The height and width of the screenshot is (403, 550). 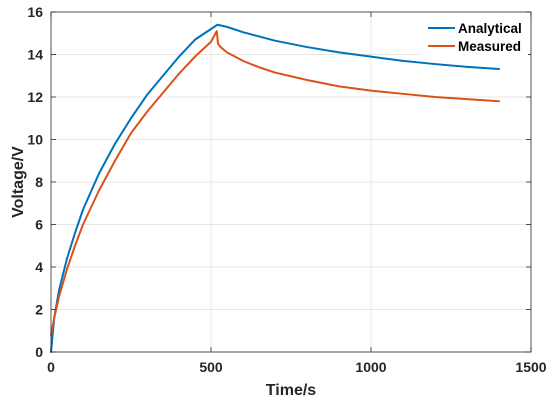 What do you see at coordinates (489, 46) in the screenshot?
I see `legend-label-measured: Measured` at bounding box center [489, 46].